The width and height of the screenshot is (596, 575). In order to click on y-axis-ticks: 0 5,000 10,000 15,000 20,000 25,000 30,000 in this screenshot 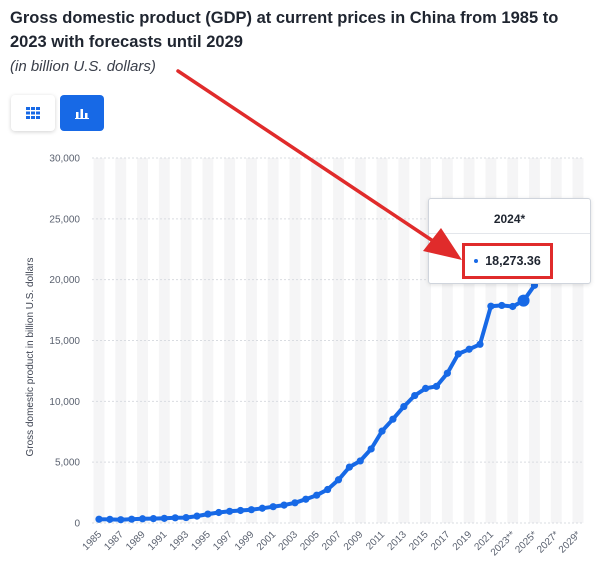, I will do `click(64, 342)`.